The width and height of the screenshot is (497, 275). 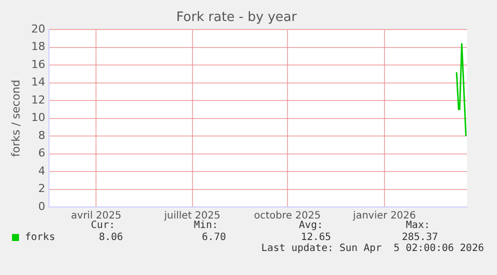 I want to click on x-tick-label: octobre 2025, so click(x=287, y=216).